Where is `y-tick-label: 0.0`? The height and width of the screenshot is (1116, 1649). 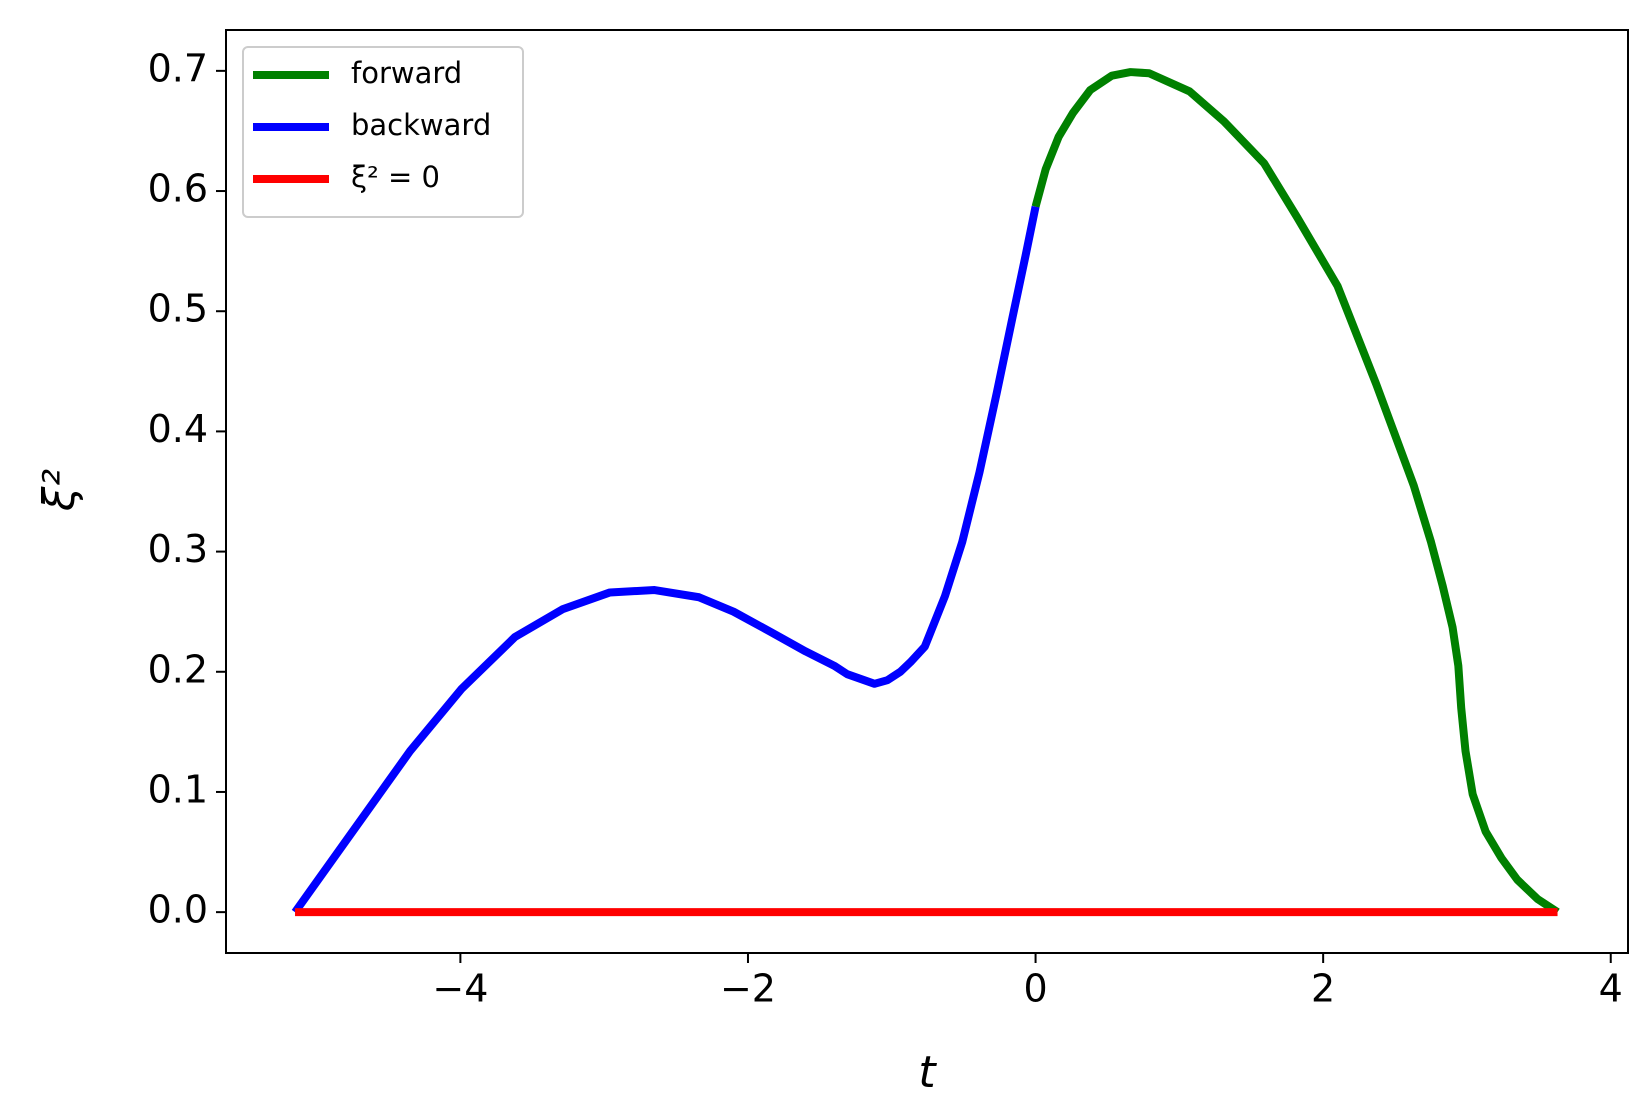 y-tick-label: 0.0 is located at coordinates (178, 910).